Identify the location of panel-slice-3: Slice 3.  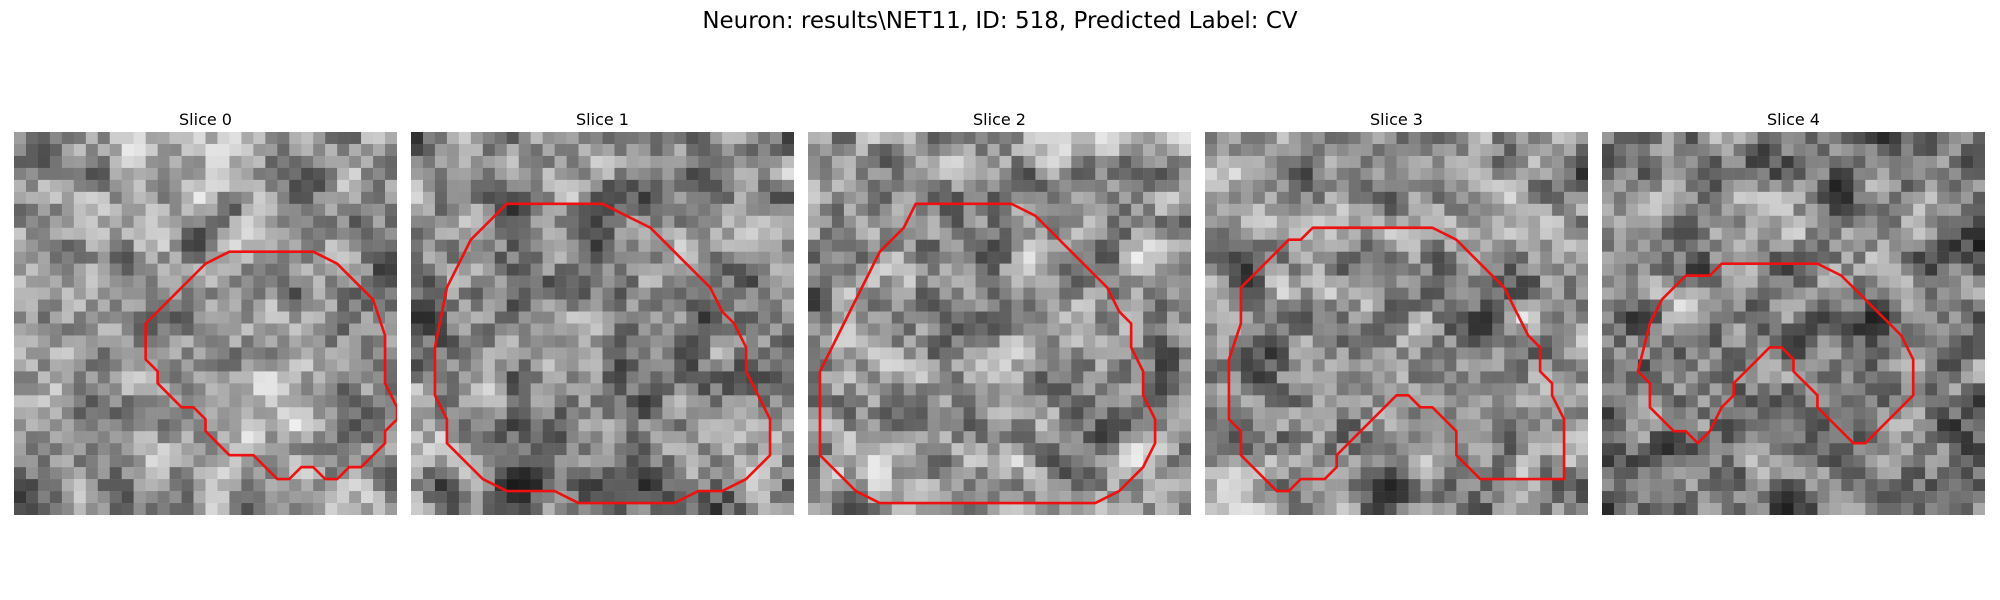
(1396, 311).